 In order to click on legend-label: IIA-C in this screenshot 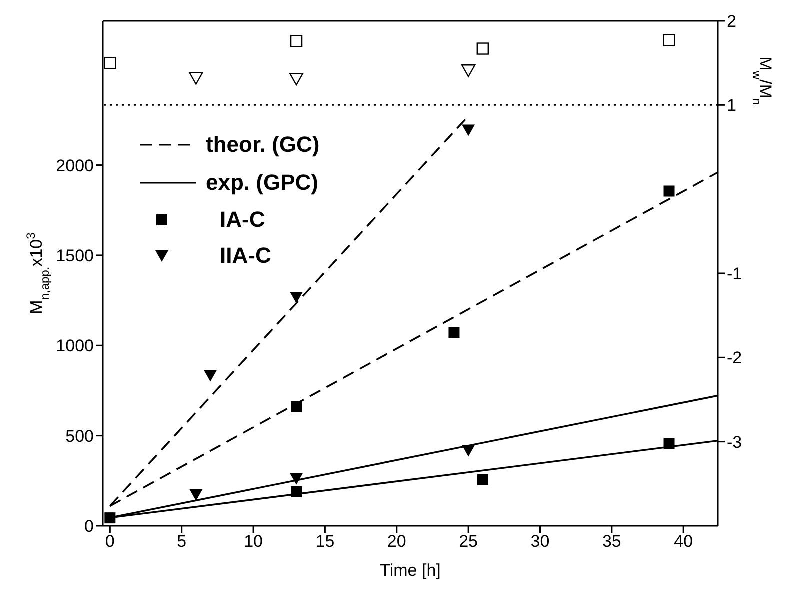, I will do `click(246, 256)`.